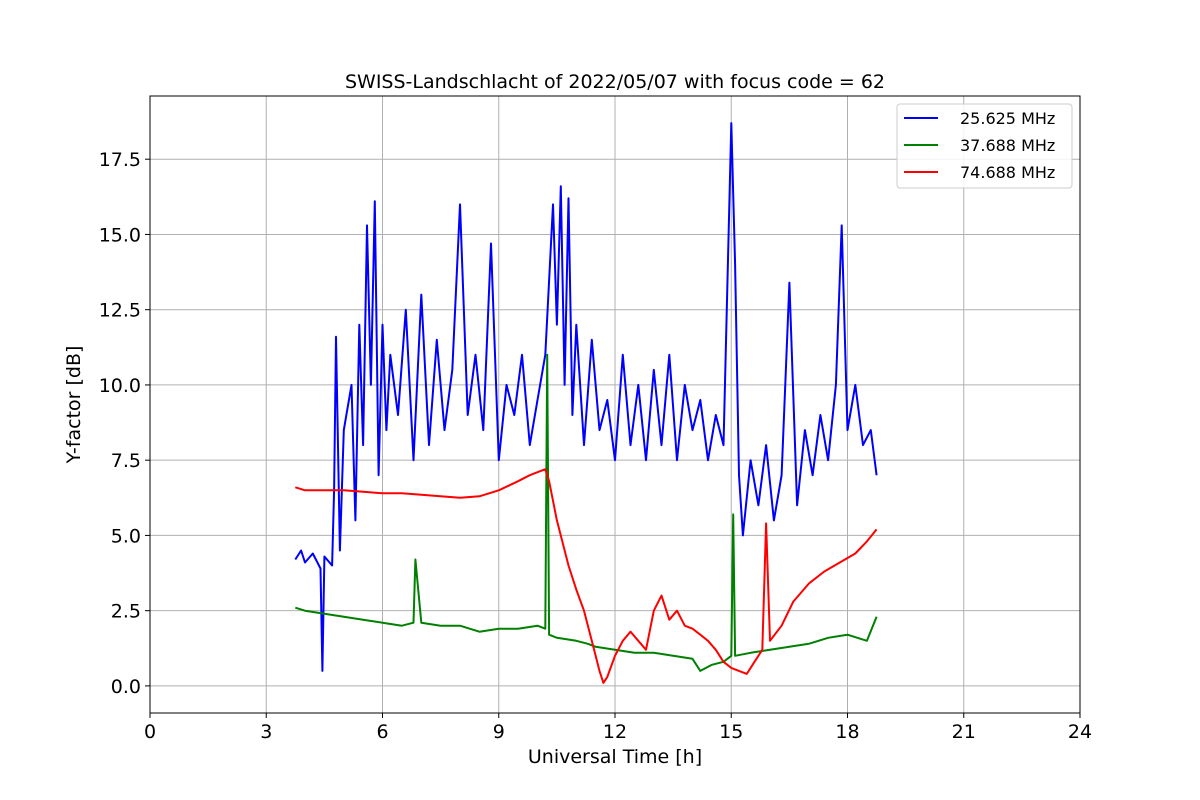  Describe the element at coordinates (1080, 732) in the screenshot. I see `x-tick-label: 24` at that location.